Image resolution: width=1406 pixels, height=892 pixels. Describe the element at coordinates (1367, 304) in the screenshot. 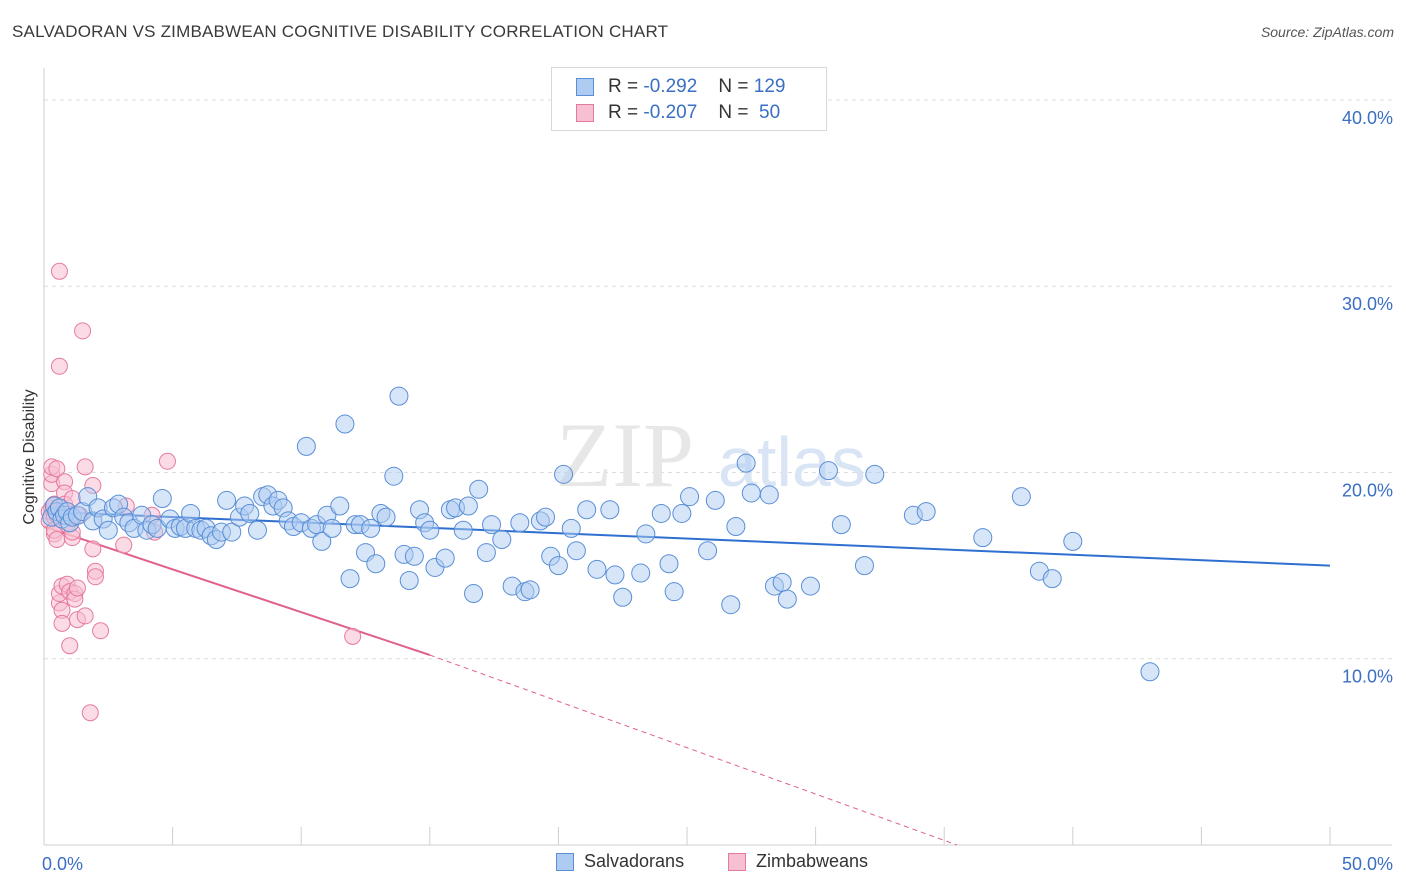

I see `y-tick-label: 30.0%` at that location.